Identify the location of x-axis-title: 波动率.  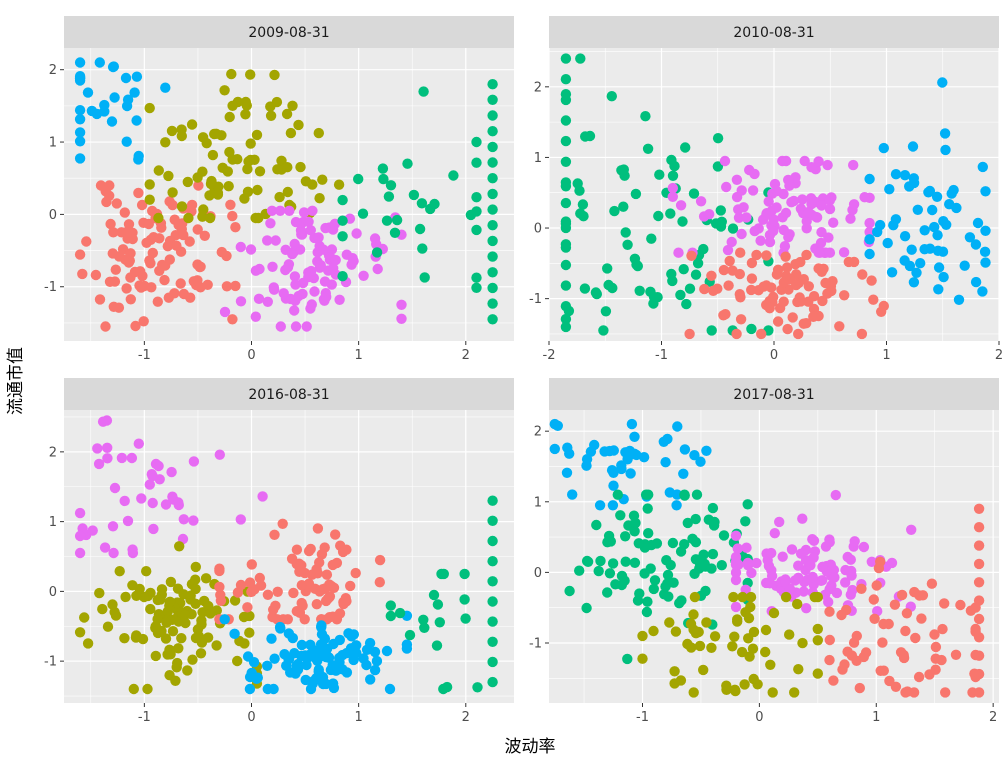
(530, 747).